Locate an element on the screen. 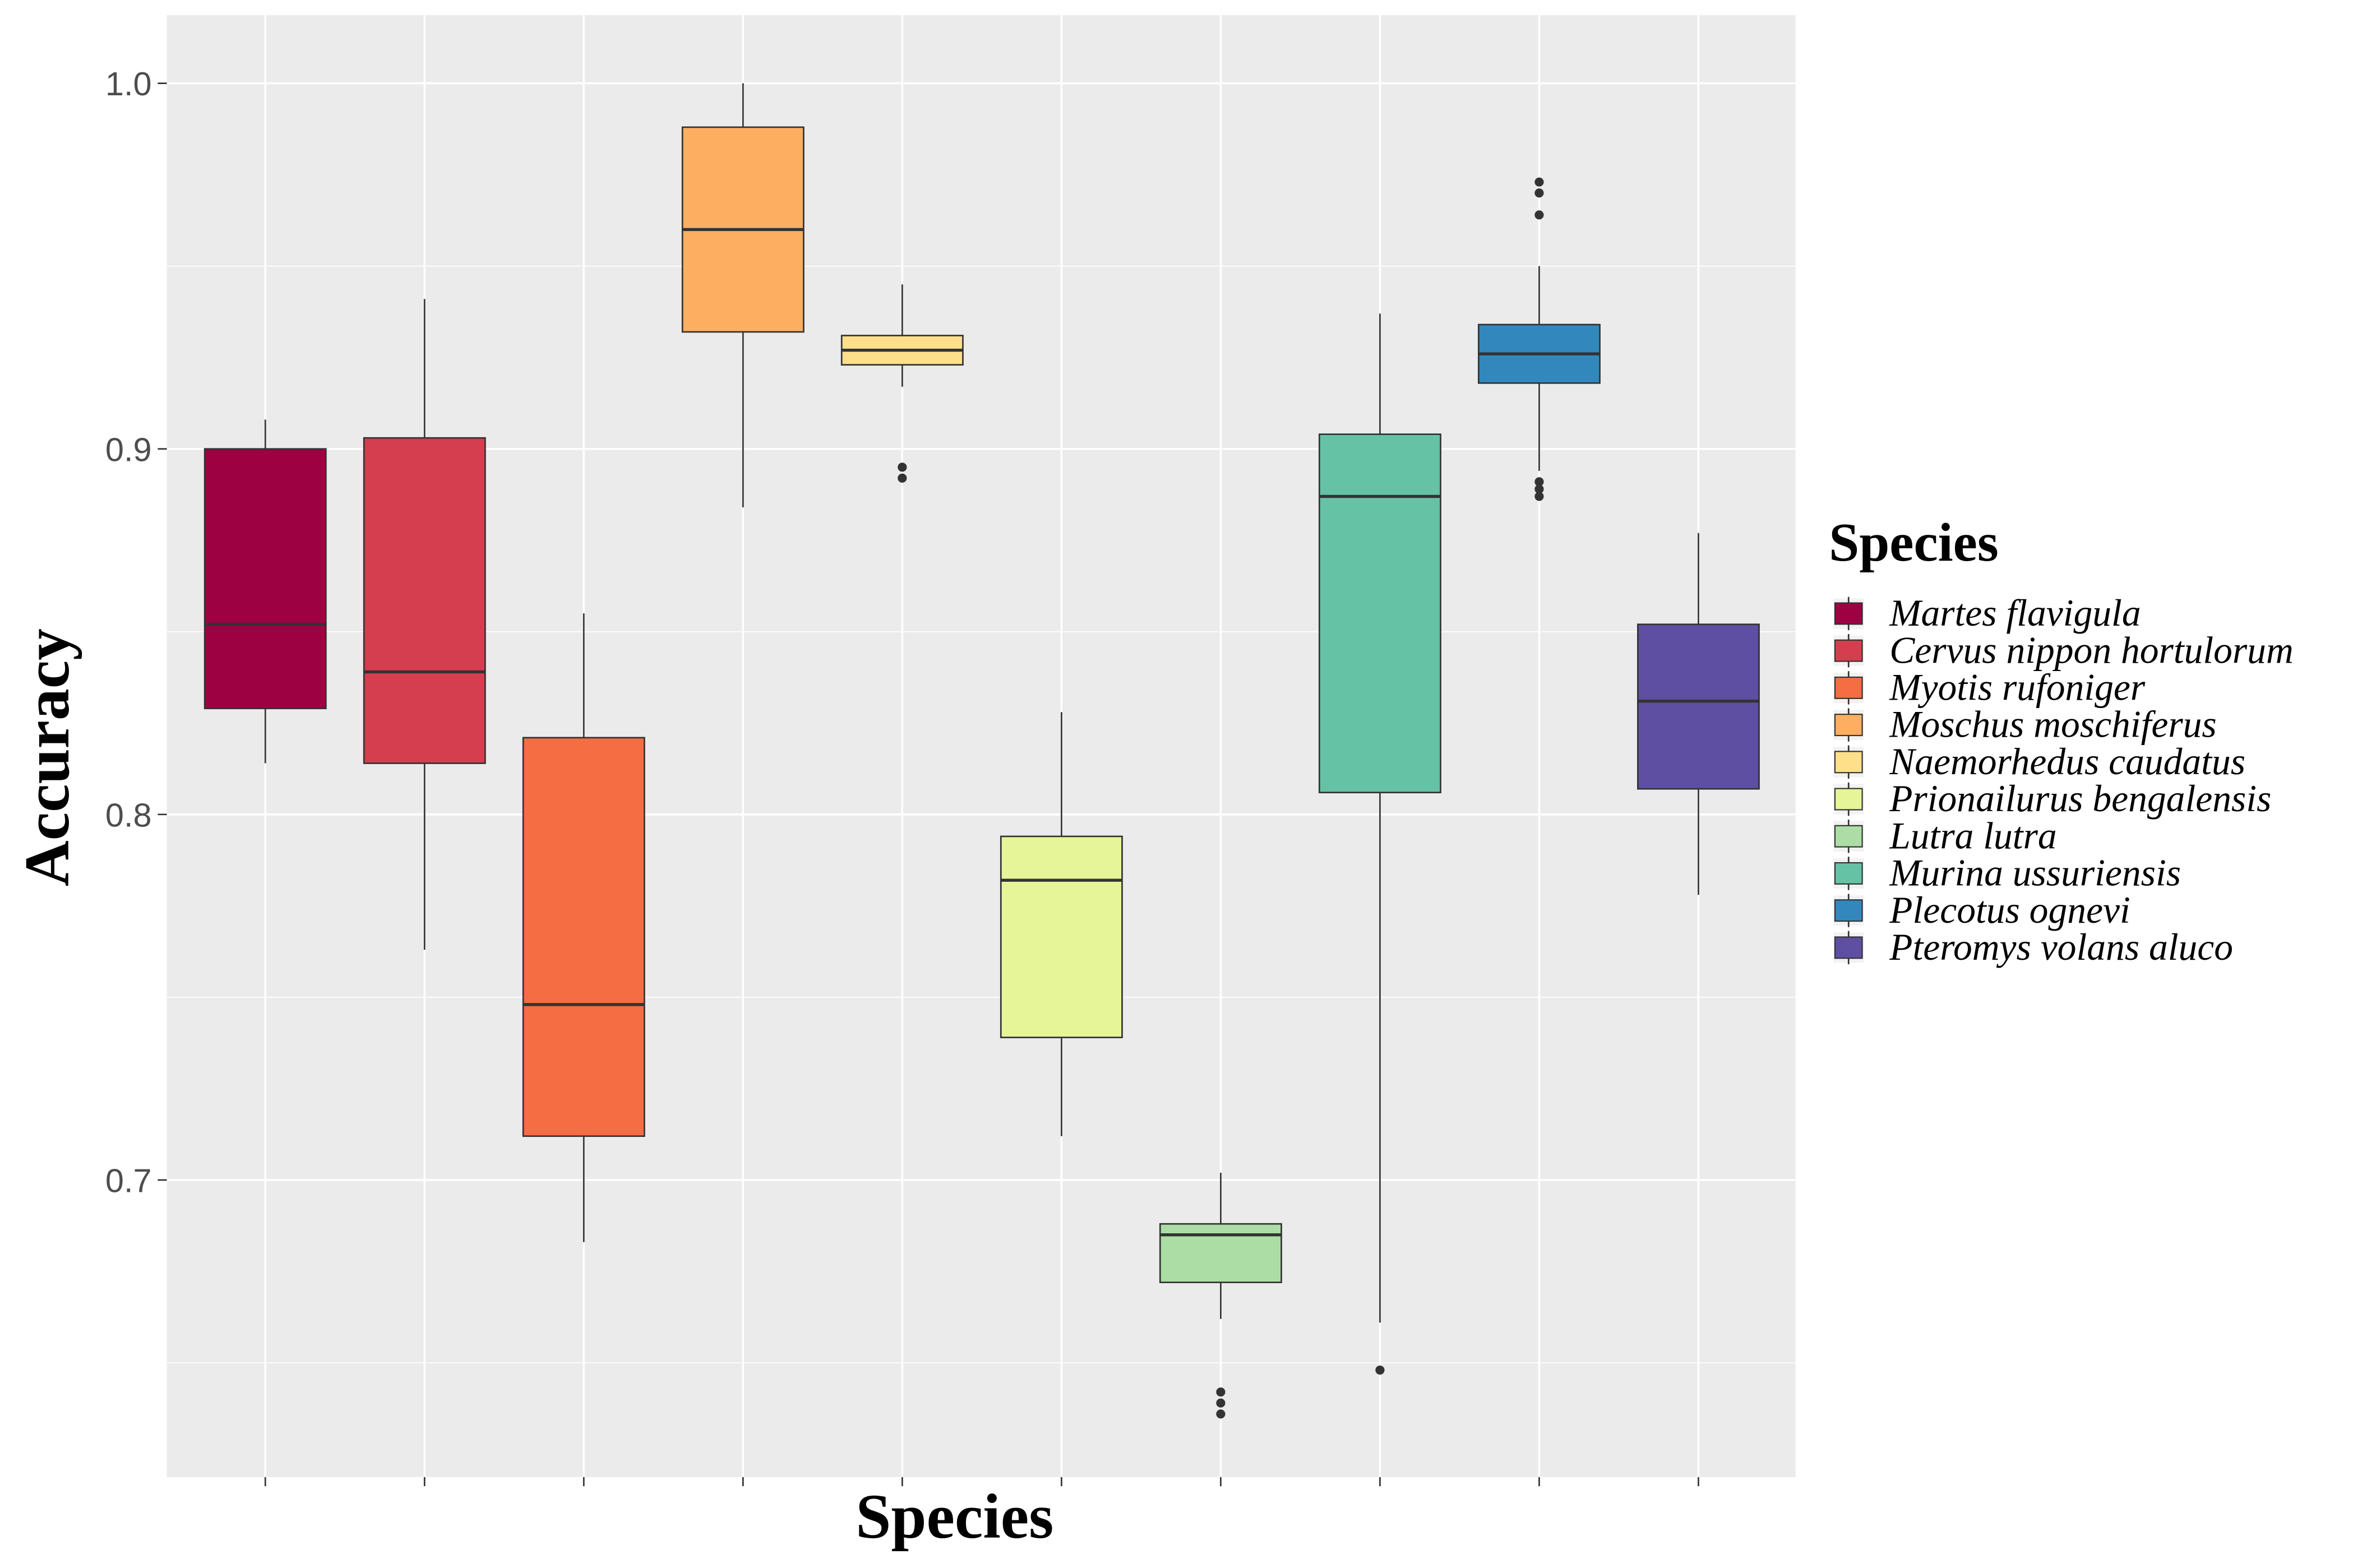  legend-label: Moschus moschiferus is located at coordinates (2052, 725).